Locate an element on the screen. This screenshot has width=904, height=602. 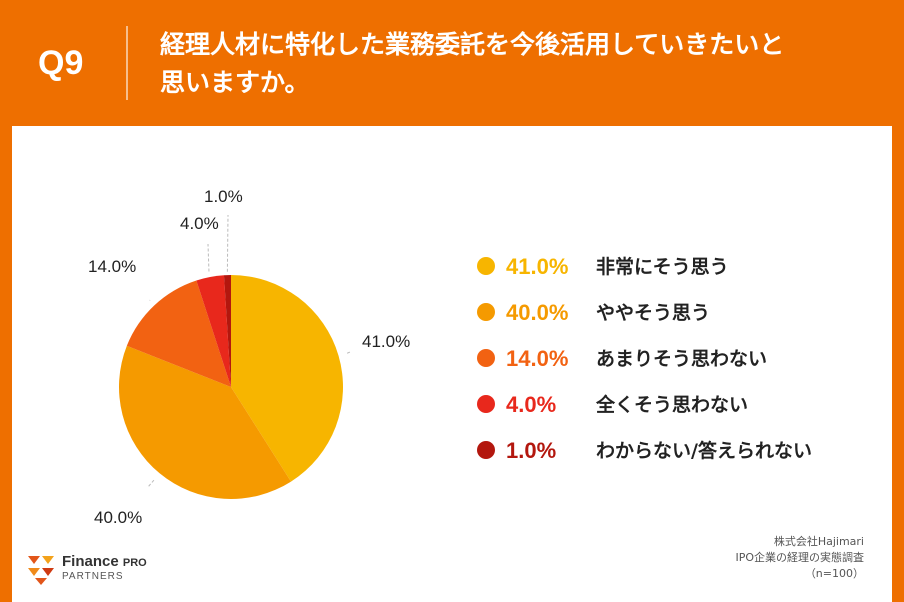
legend-percent: 40.0% is located at coordinates (537, 312).